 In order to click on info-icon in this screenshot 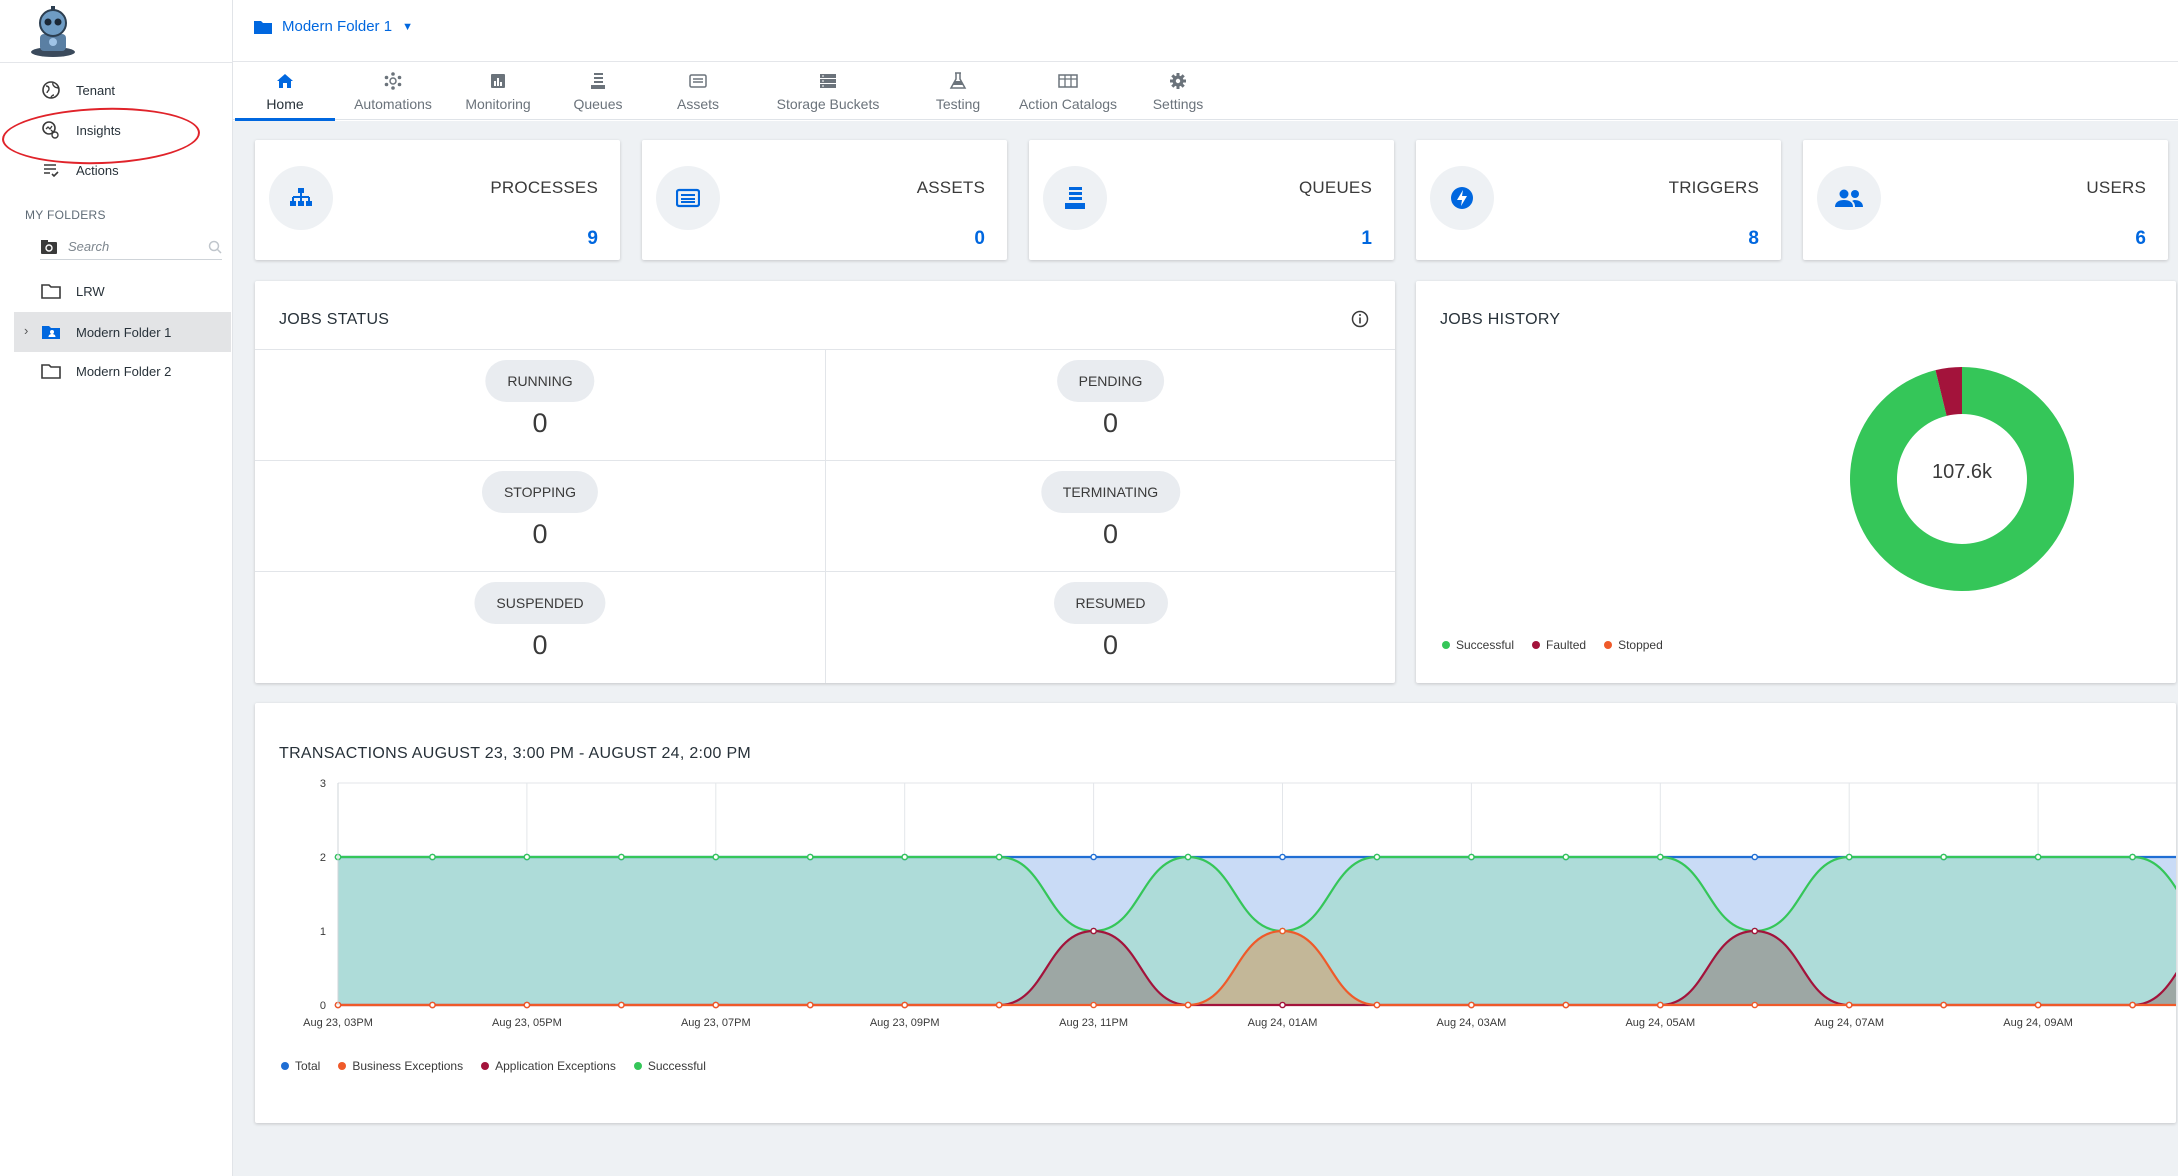, I will do `click(1360, 319)`.